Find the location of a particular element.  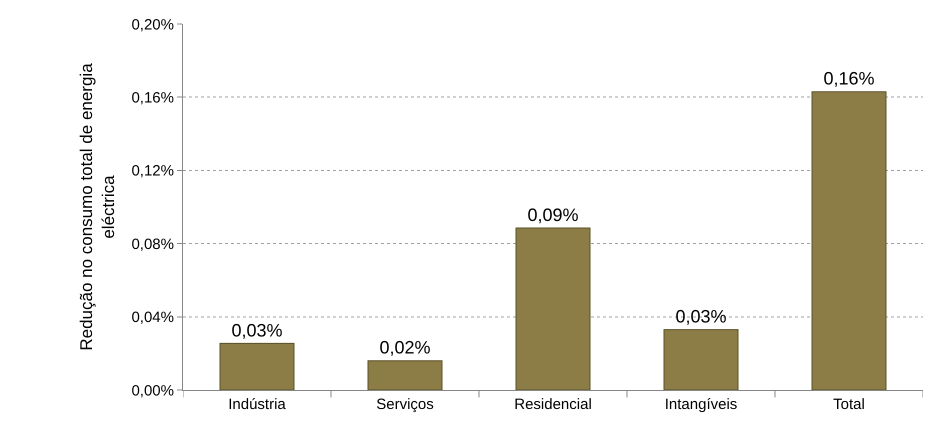

y-tick-label: 0,04% is located at coordinates (152, 317).